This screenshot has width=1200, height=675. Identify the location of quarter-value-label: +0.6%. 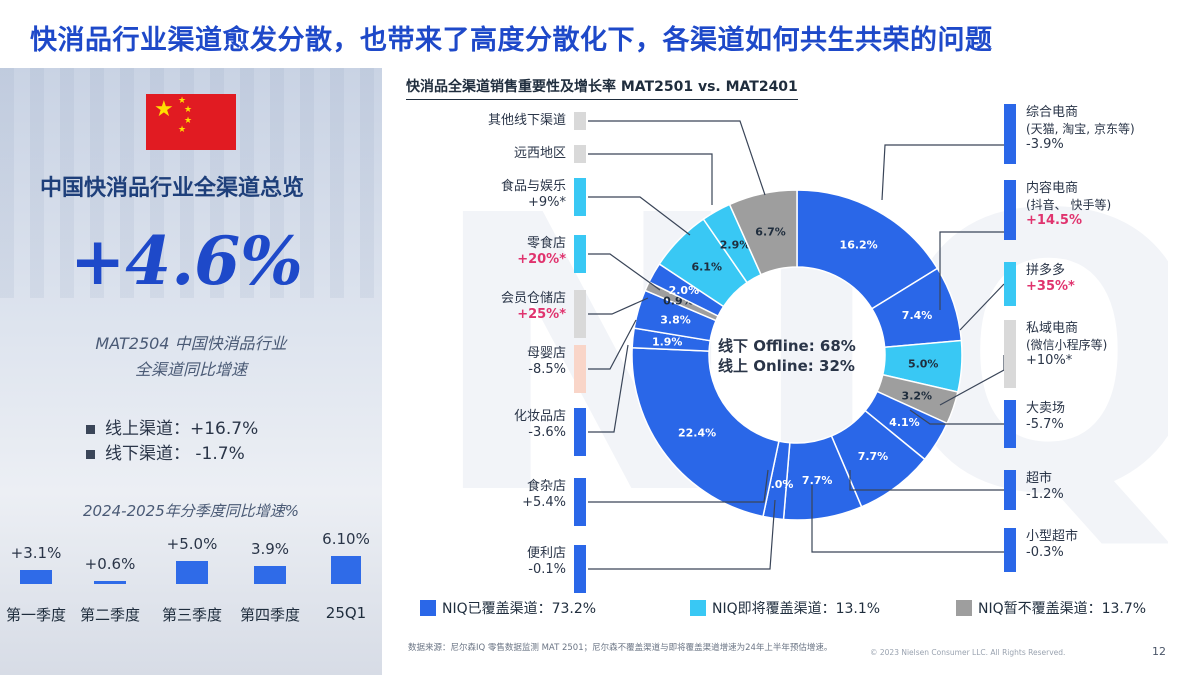
(110, 564).